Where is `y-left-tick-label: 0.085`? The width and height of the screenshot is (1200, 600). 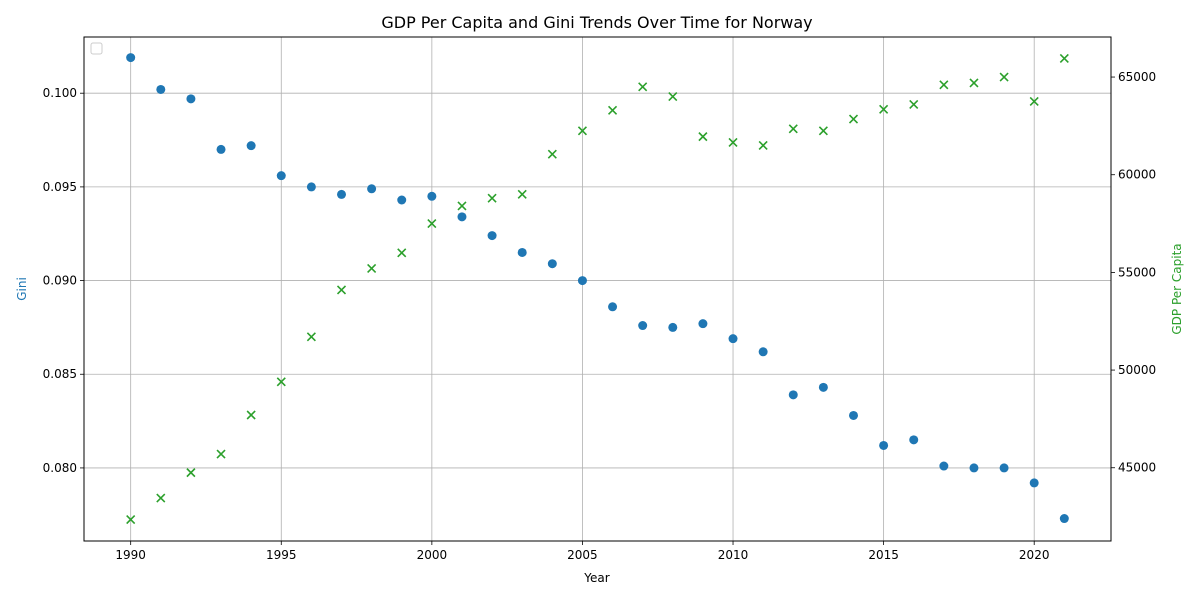 y-left-tick-label: 0.085 is located at coordinates (60, 374).